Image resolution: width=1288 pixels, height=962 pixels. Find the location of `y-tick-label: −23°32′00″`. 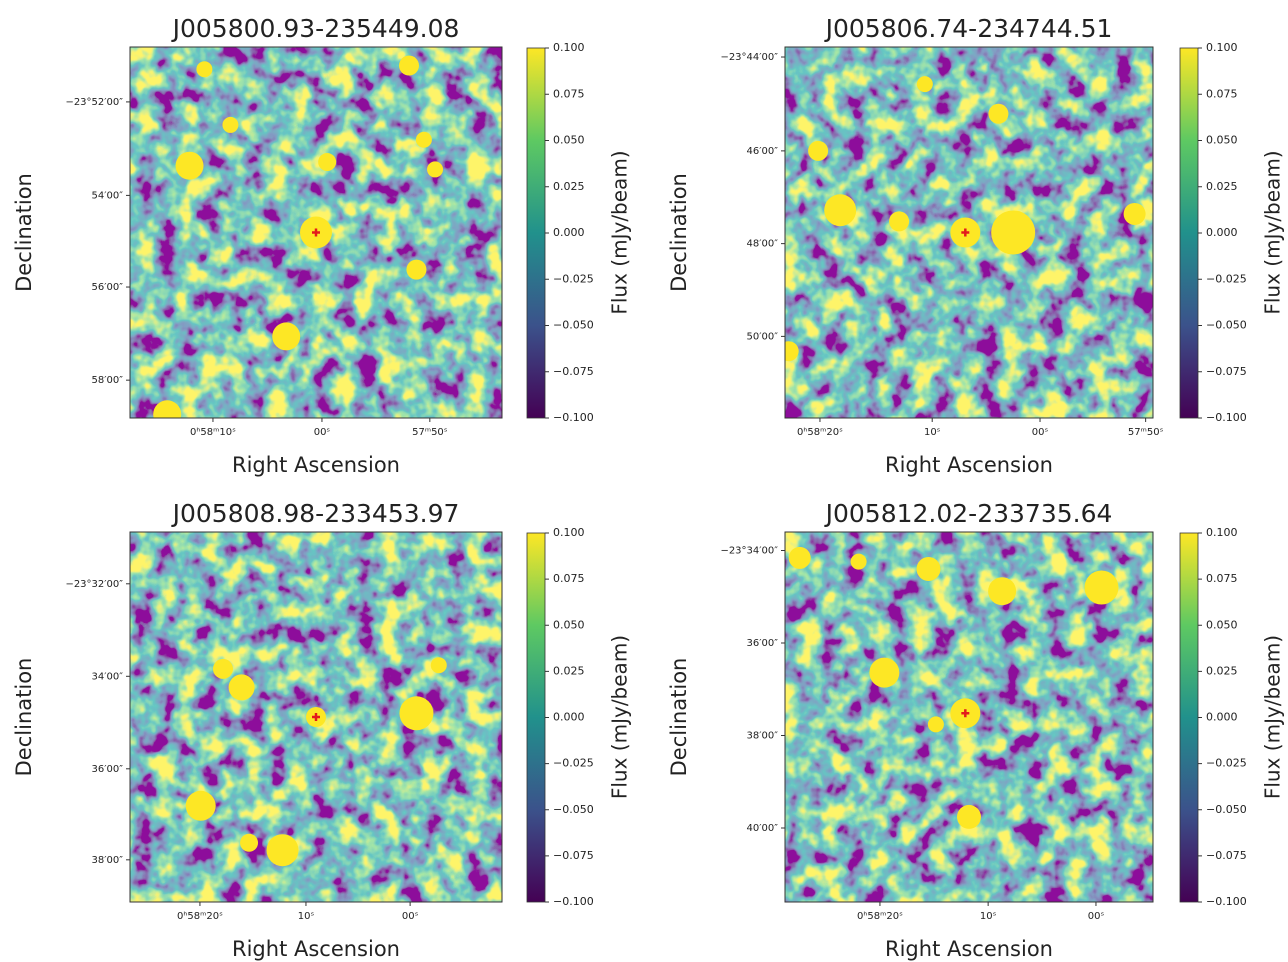

y-tick-label: −23°32′00″ is located at coordinates (94, 584).